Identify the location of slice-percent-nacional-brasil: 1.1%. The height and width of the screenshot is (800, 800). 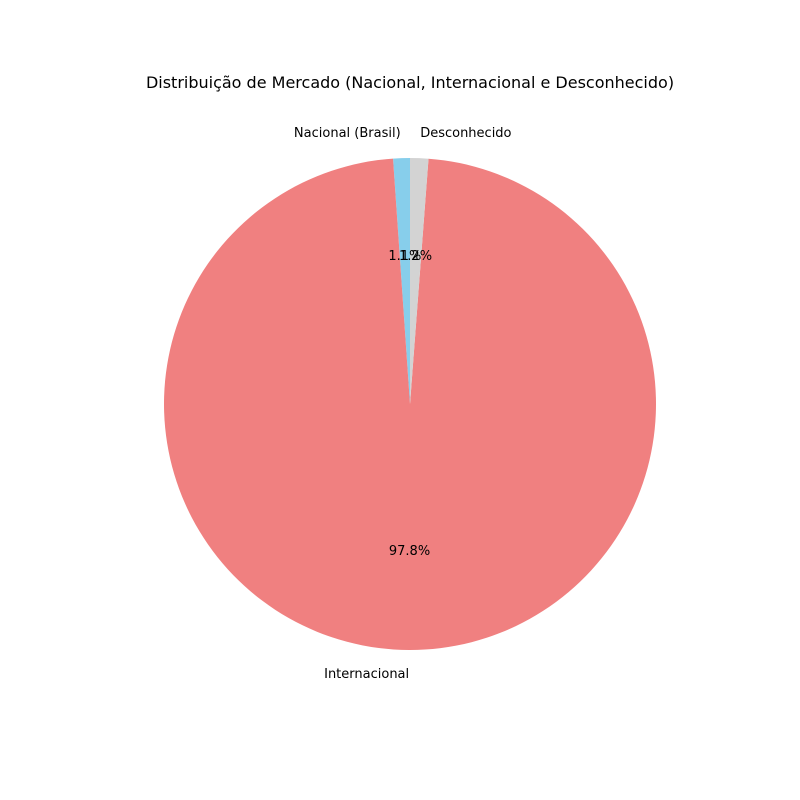
(404, 256).